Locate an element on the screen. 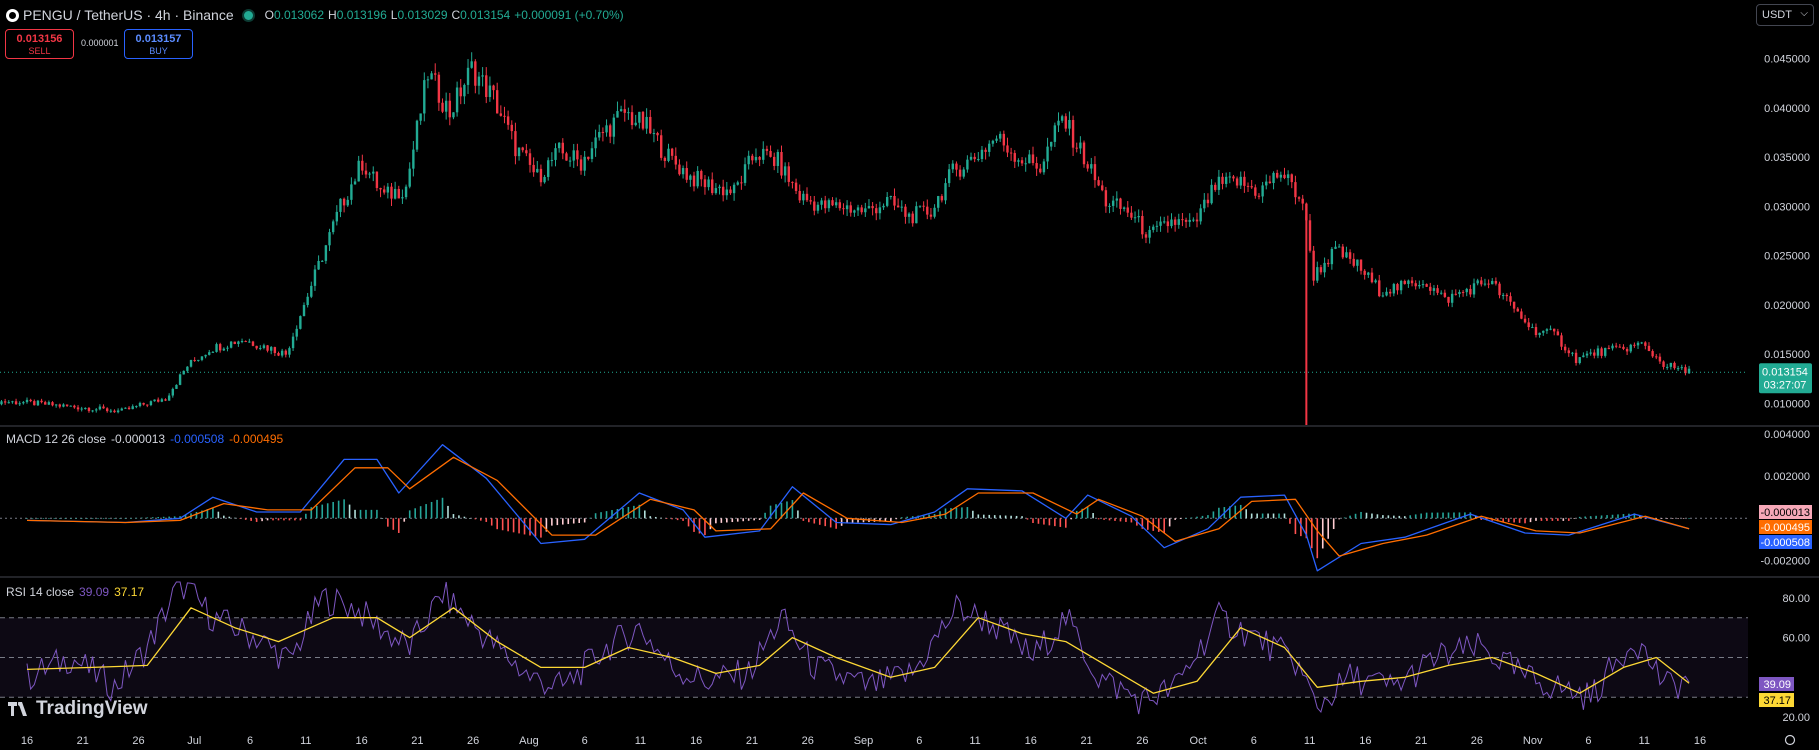  symbol-title: PENGU / TetherUS · 4h · Binance is located at coordinates (128, 15).